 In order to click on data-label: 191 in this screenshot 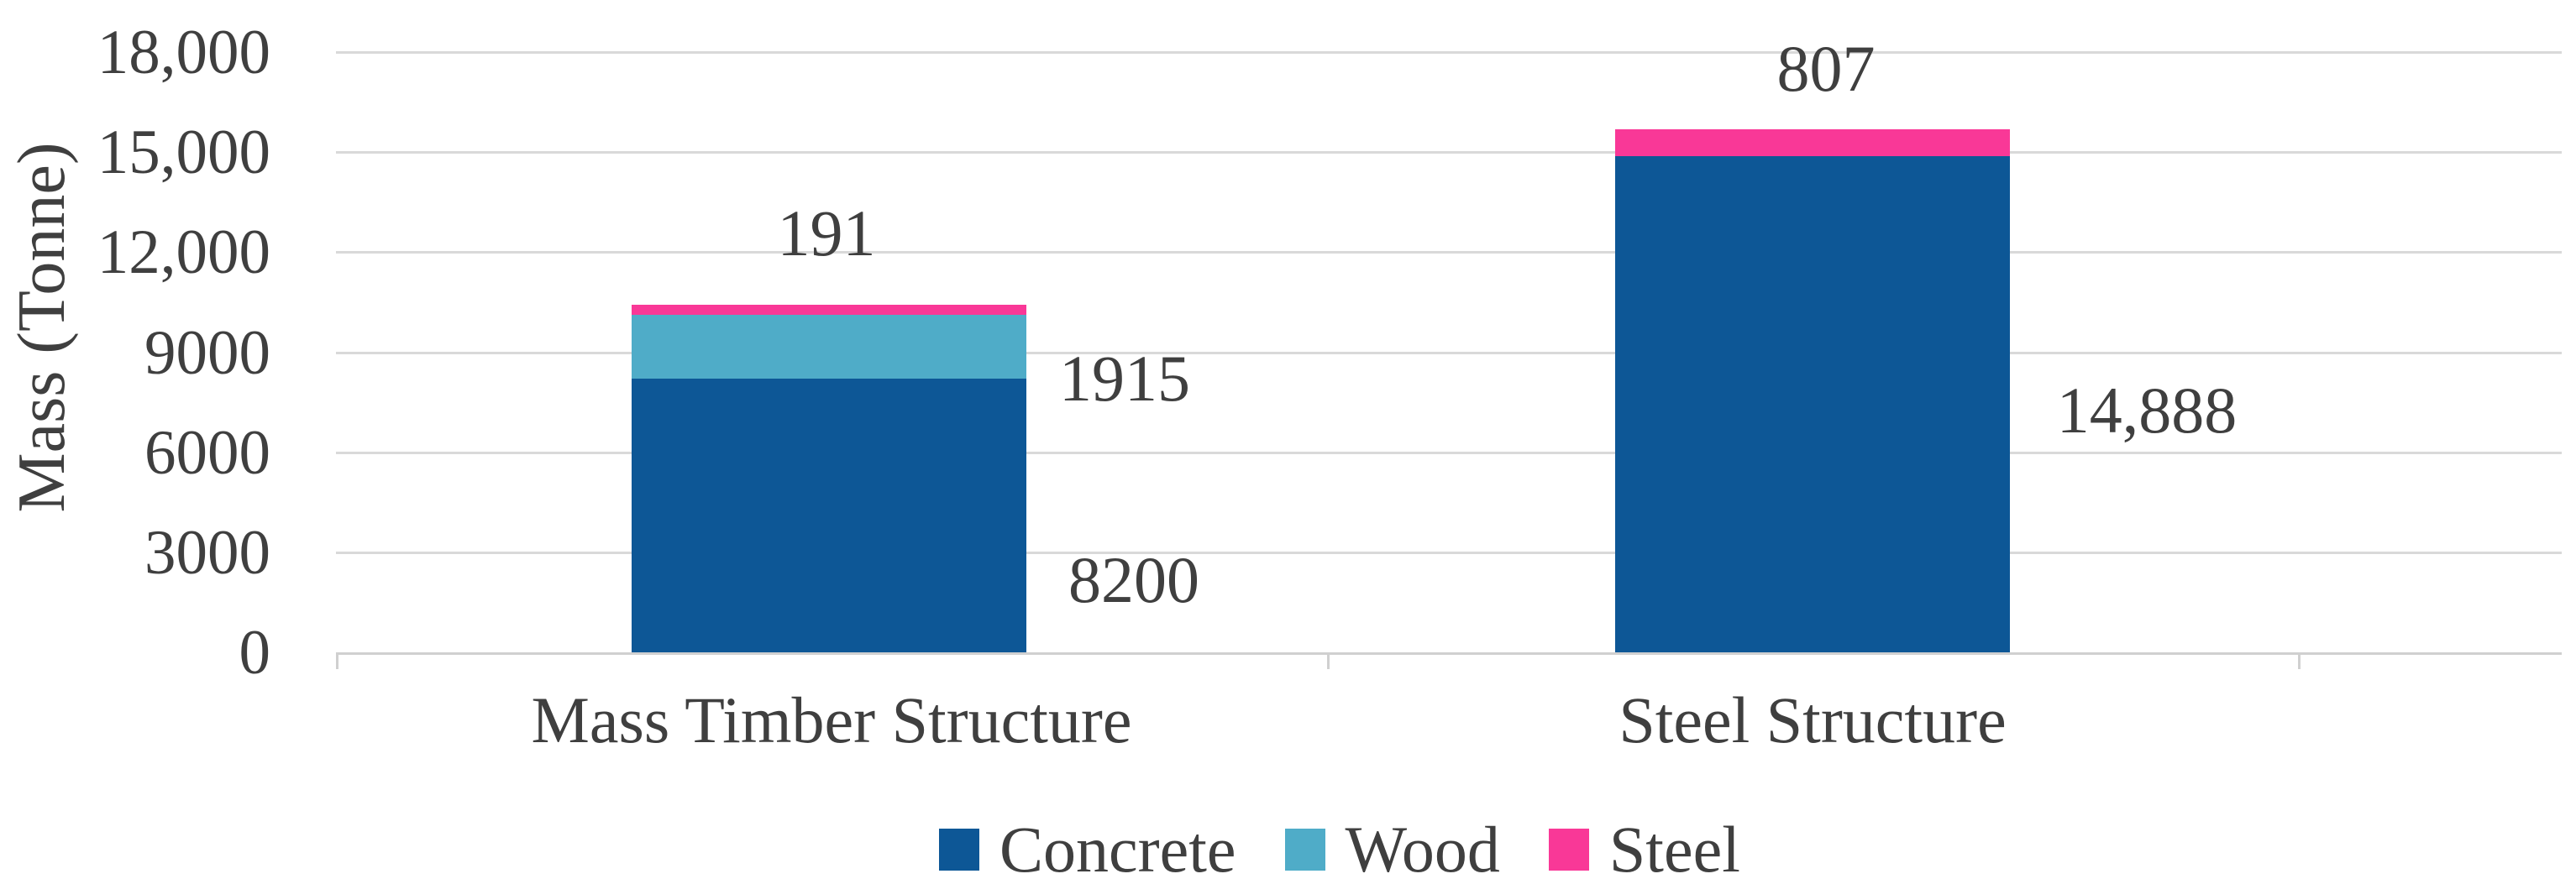, I will do `click(826, 232)`.